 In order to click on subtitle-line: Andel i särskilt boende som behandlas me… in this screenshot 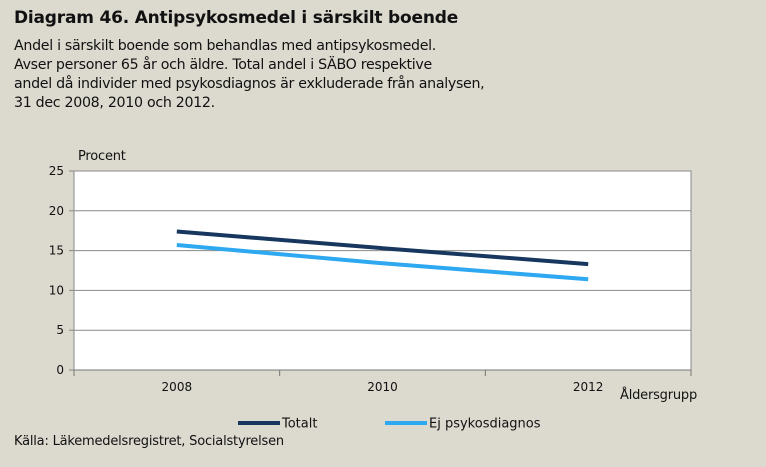, I will do `click(225, 46)`.